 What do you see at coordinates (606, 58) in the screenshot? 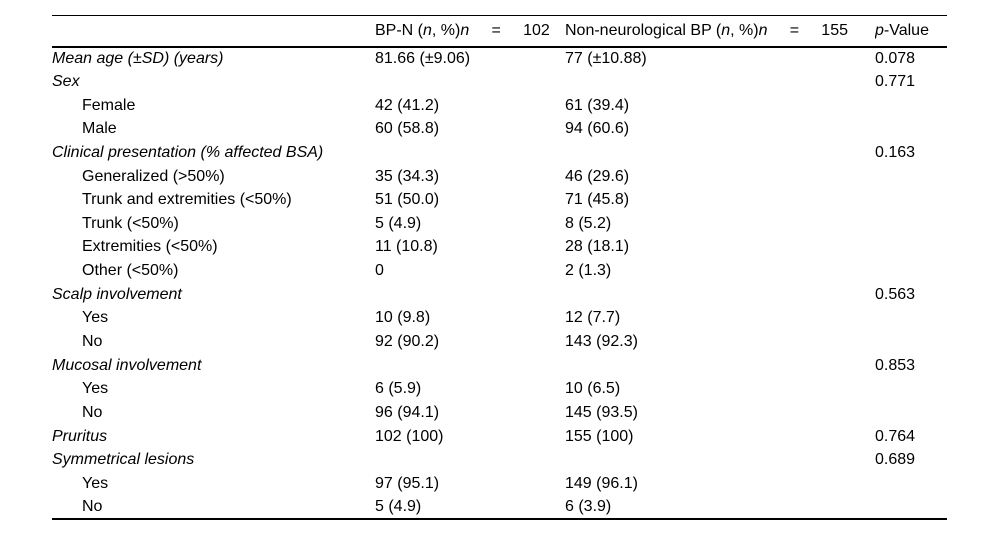
I see `nonneuro-value: 77 (±10.88)` at bounding box center [606, 58].